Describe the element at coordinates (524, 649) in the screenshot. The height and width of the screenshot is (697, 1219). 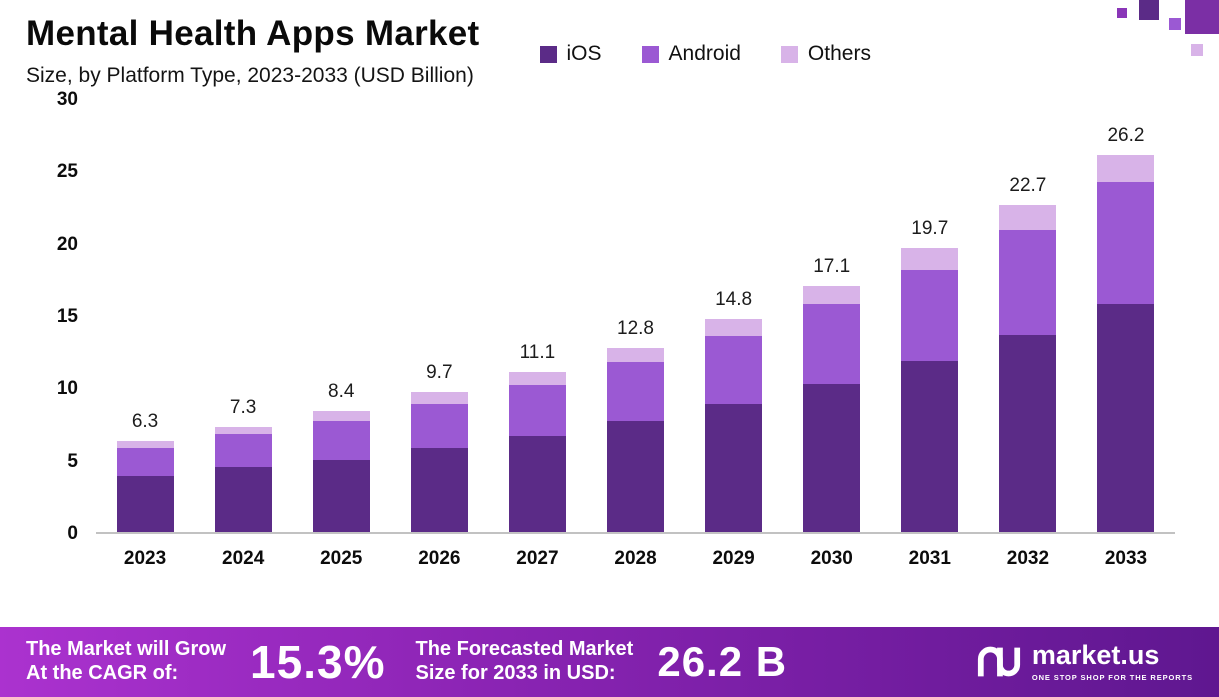
I see `forecast-label-line1: The Forecasted Market` at that location.